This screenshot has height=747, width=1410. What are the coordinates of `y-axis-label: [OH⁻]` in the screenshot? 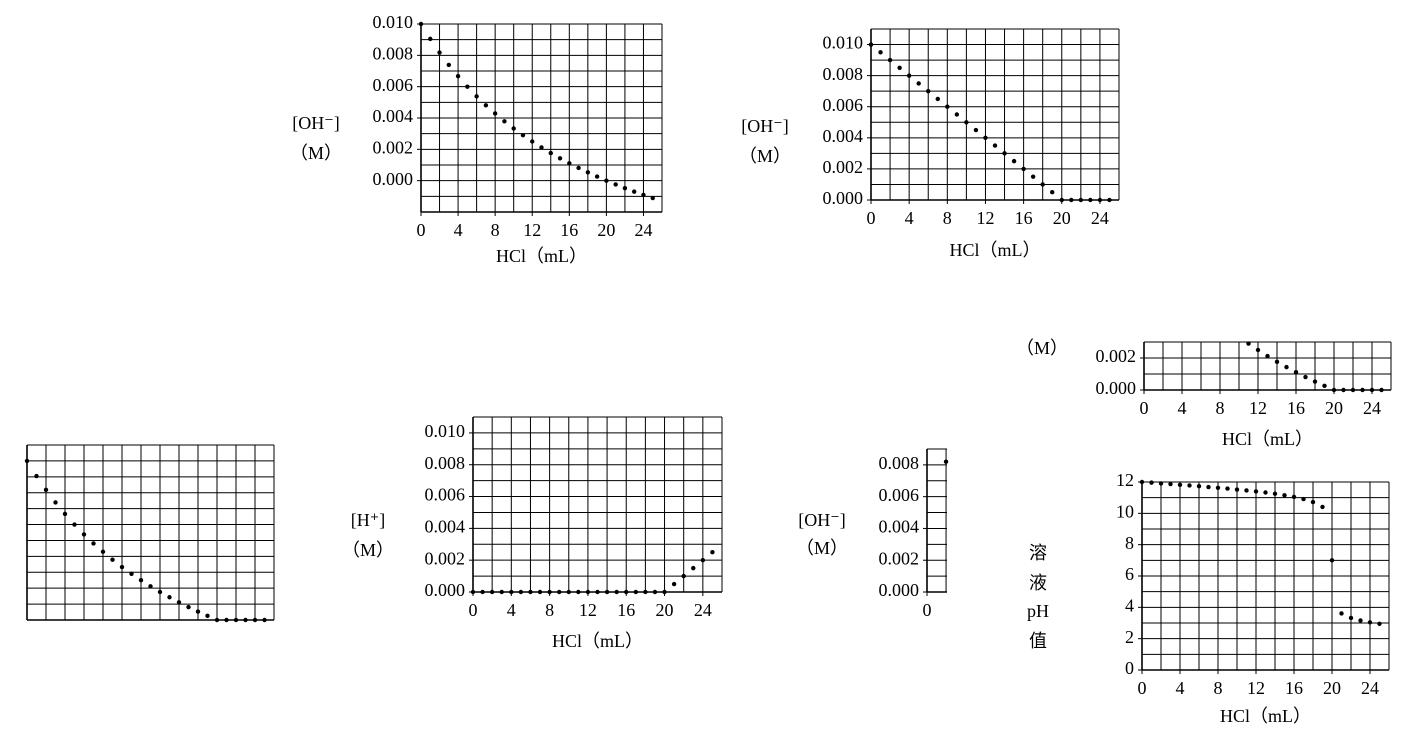 It's located at (765, 126).